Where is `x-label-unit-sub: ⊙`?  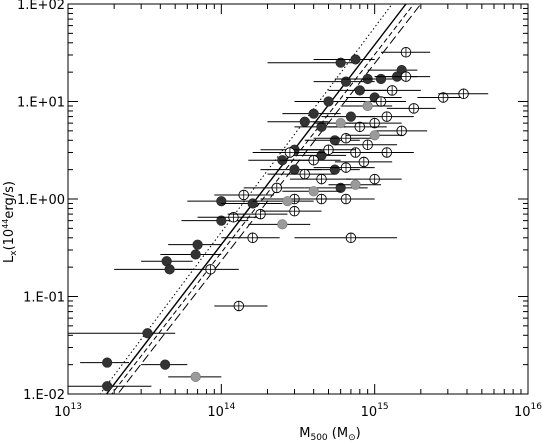 x-label-unit-sub: ⊙ is located at coordinates (352, 438).